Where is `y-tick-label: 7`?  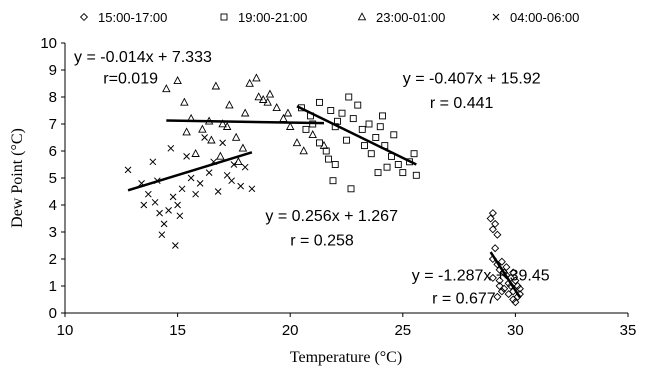 y-tick-label: 7 is located at coordinates (53, 124).